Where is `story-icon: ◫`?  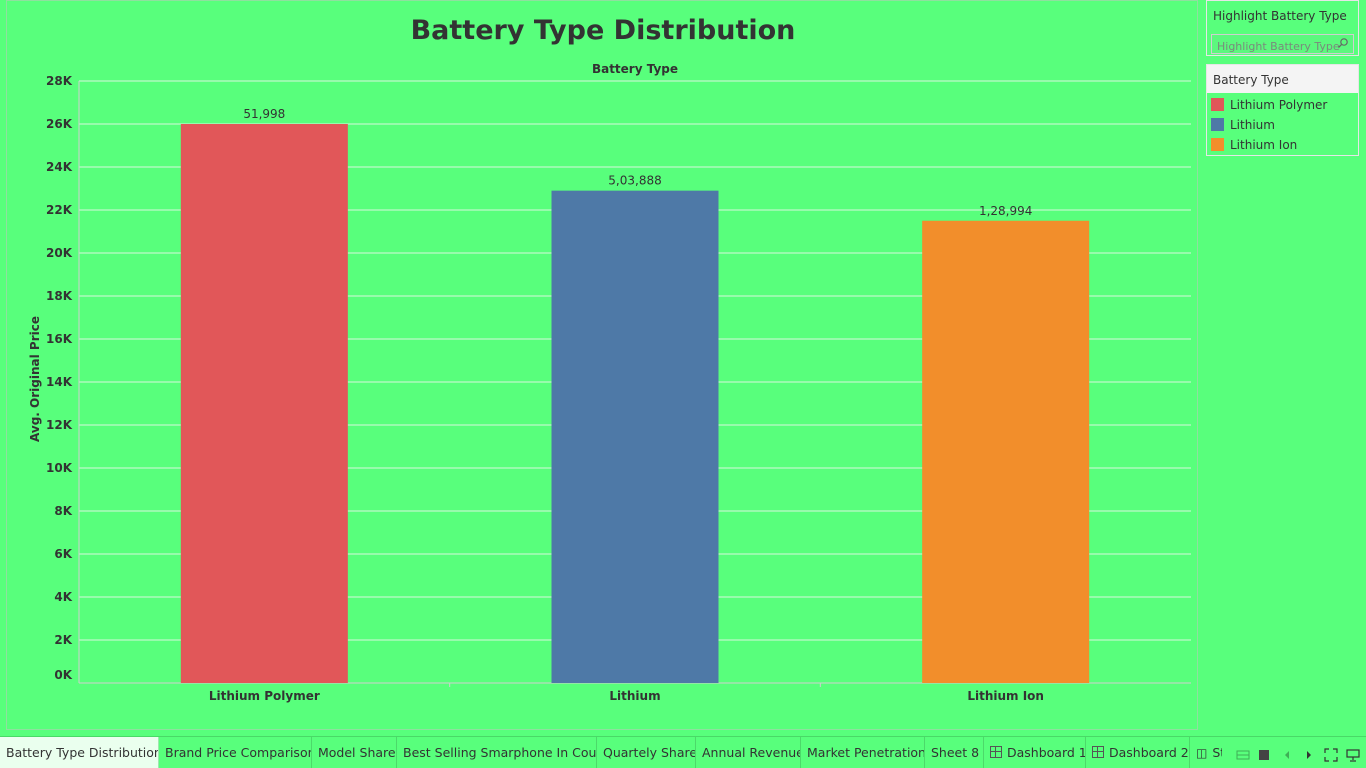 story-icon: ◫ is located at coordinates (1202, 753).